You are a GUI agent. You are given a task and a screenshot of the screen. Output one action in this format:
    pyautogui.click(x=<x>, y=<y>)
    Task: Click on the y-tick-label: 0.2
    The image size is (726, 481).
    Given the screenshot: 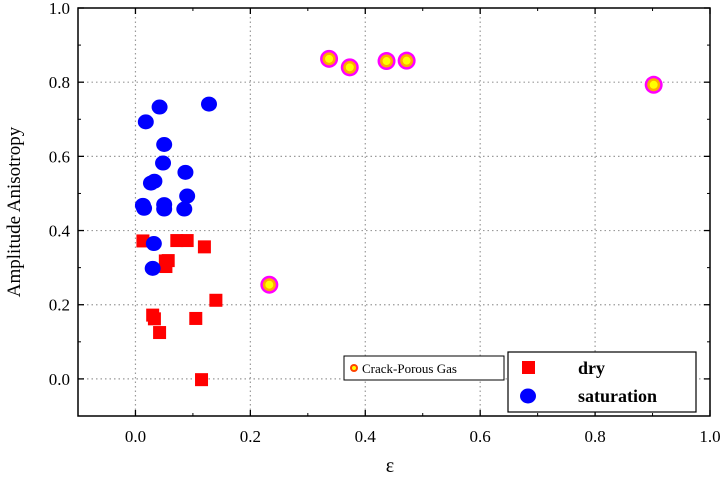 What is the action you would take?
    pyautogui.click(x=59, y=305)
    